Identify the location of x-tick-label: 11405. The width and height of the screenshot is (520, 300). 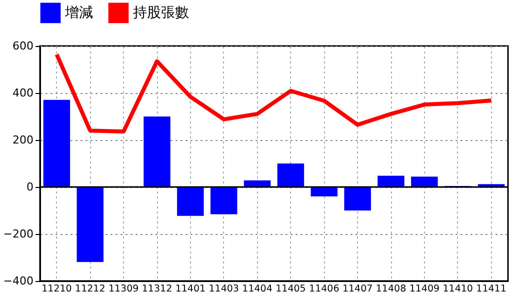
(291, 289).